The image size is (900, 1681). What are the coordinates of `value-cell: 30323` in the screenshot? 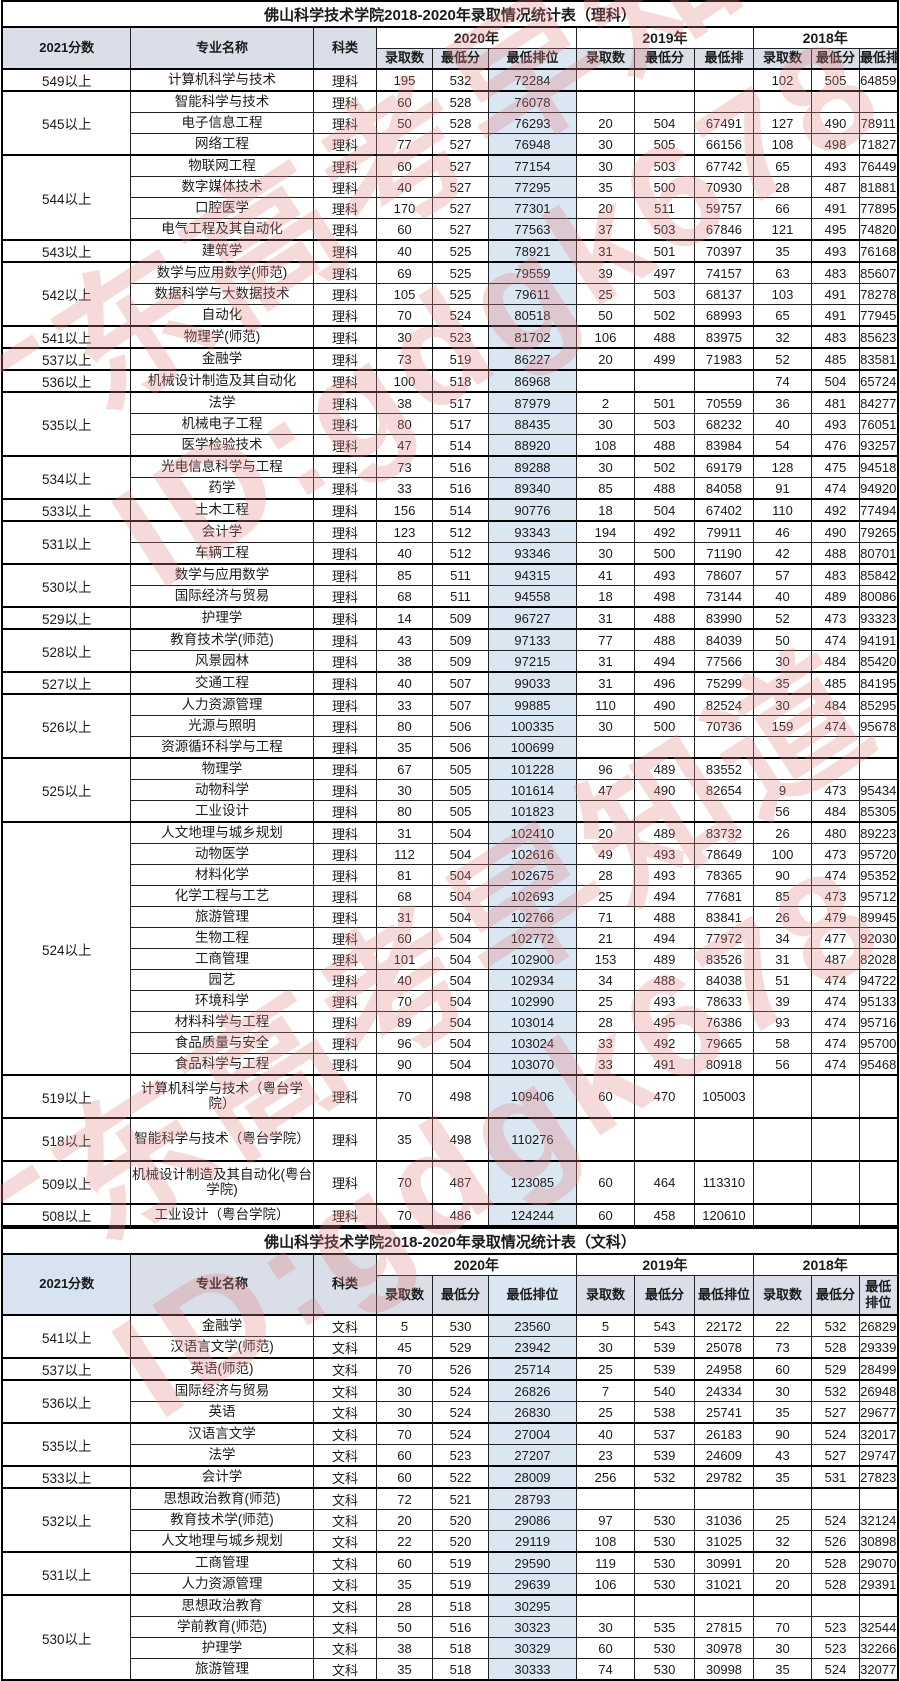 It's located at (532, 1627).